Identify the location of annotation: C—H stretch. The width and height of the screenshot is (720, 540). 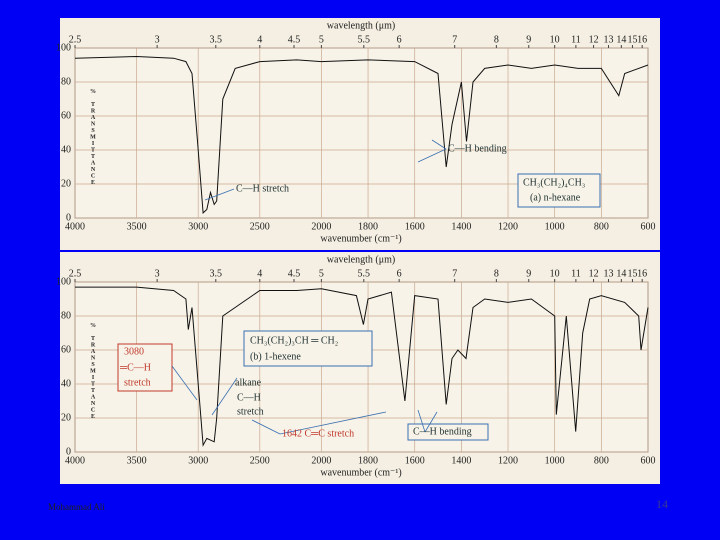
(262, 188).